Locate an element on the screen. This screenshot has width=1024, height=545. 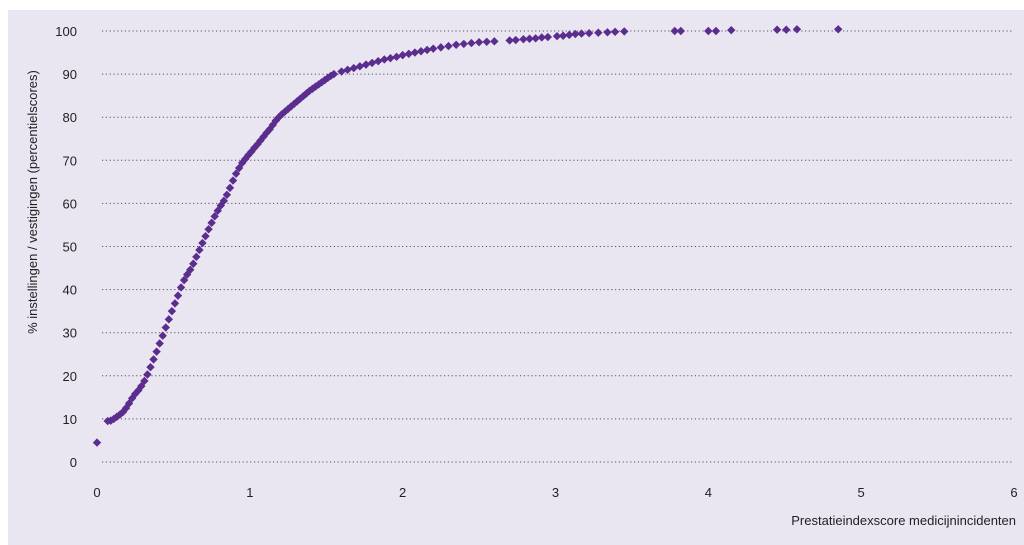
y-tick-label: 30 is located at coordinates (70, 333).